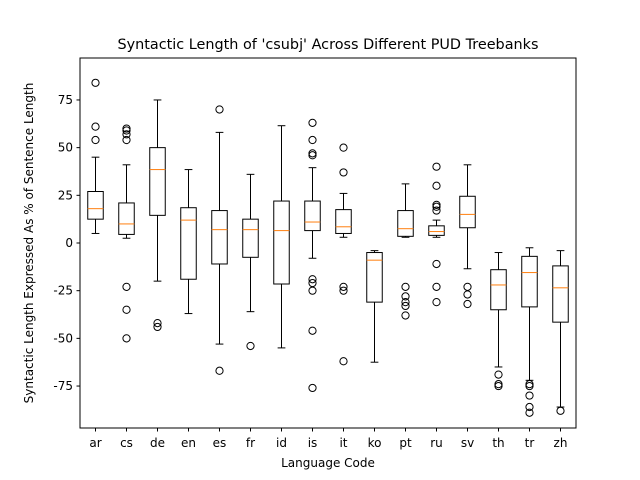  What do you see at coordinates (328, 463) in the screenshot?
I see `x-axis-label: Language Code` at bounding box center [328, 463].